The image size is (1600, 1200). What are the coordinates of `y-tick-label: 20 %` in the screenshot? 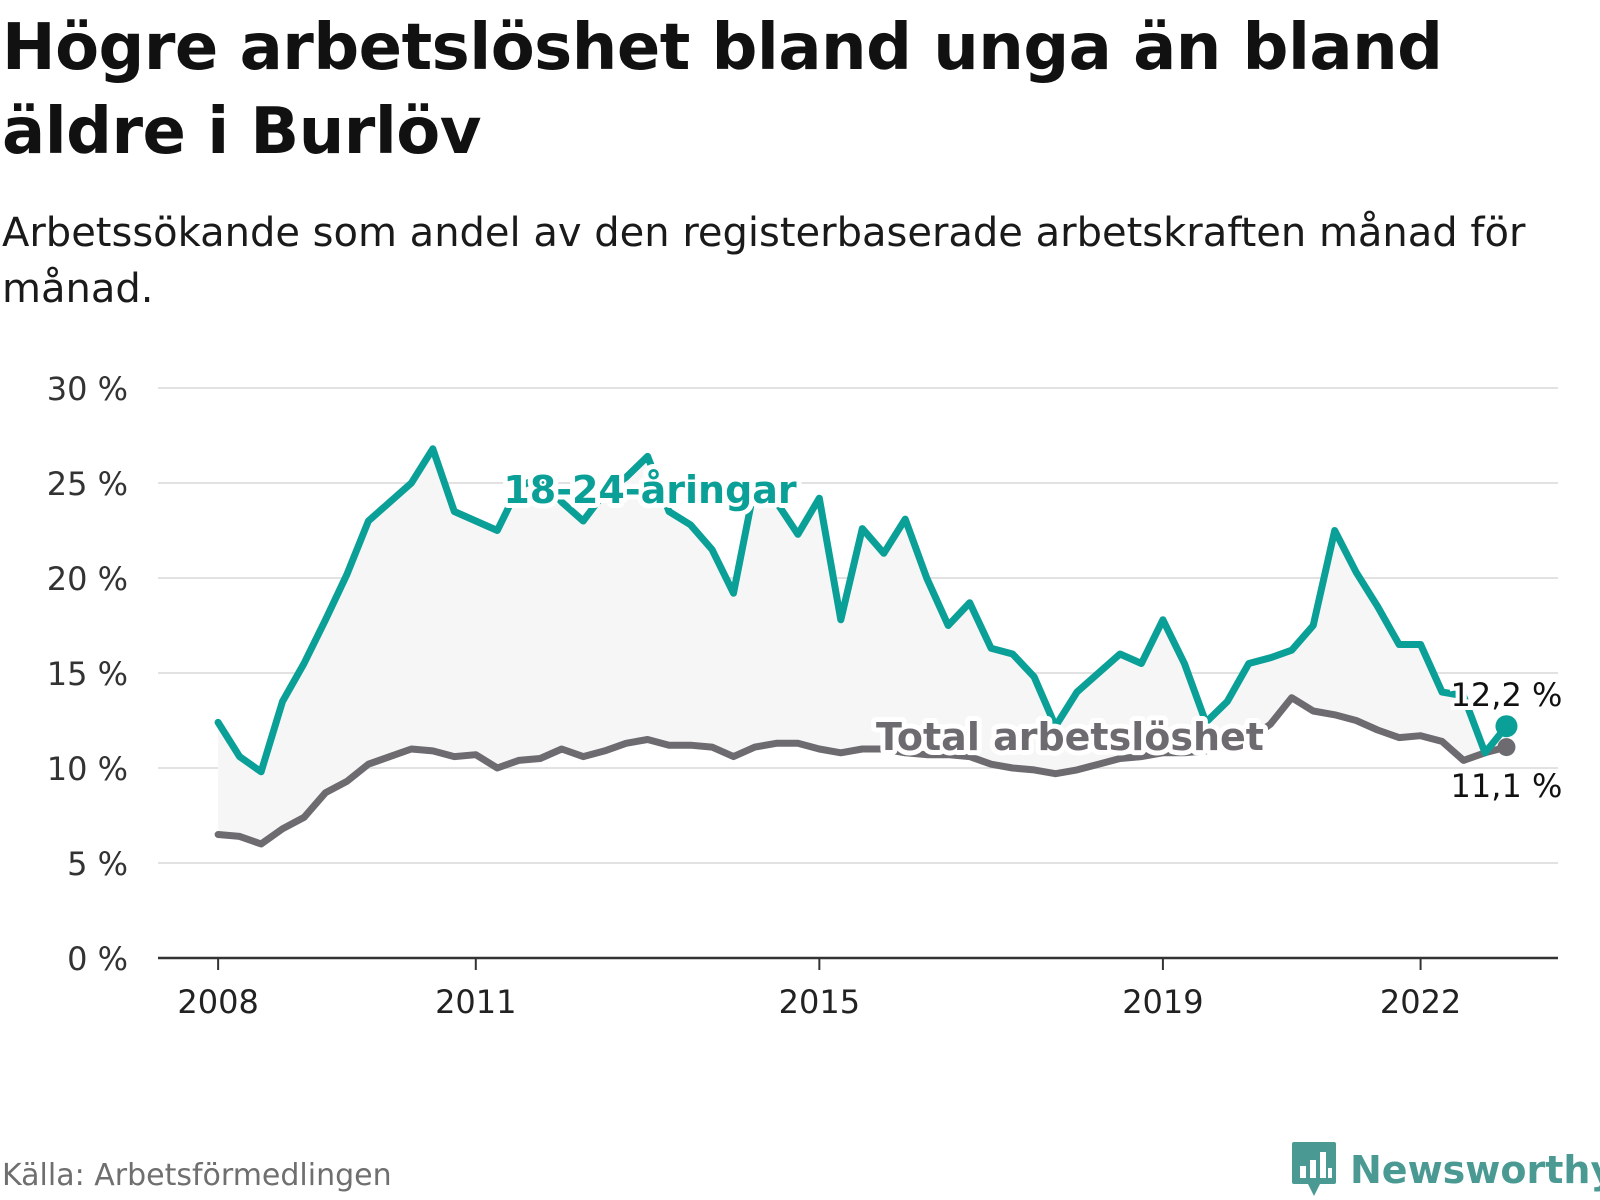 It's located at (87, 579).